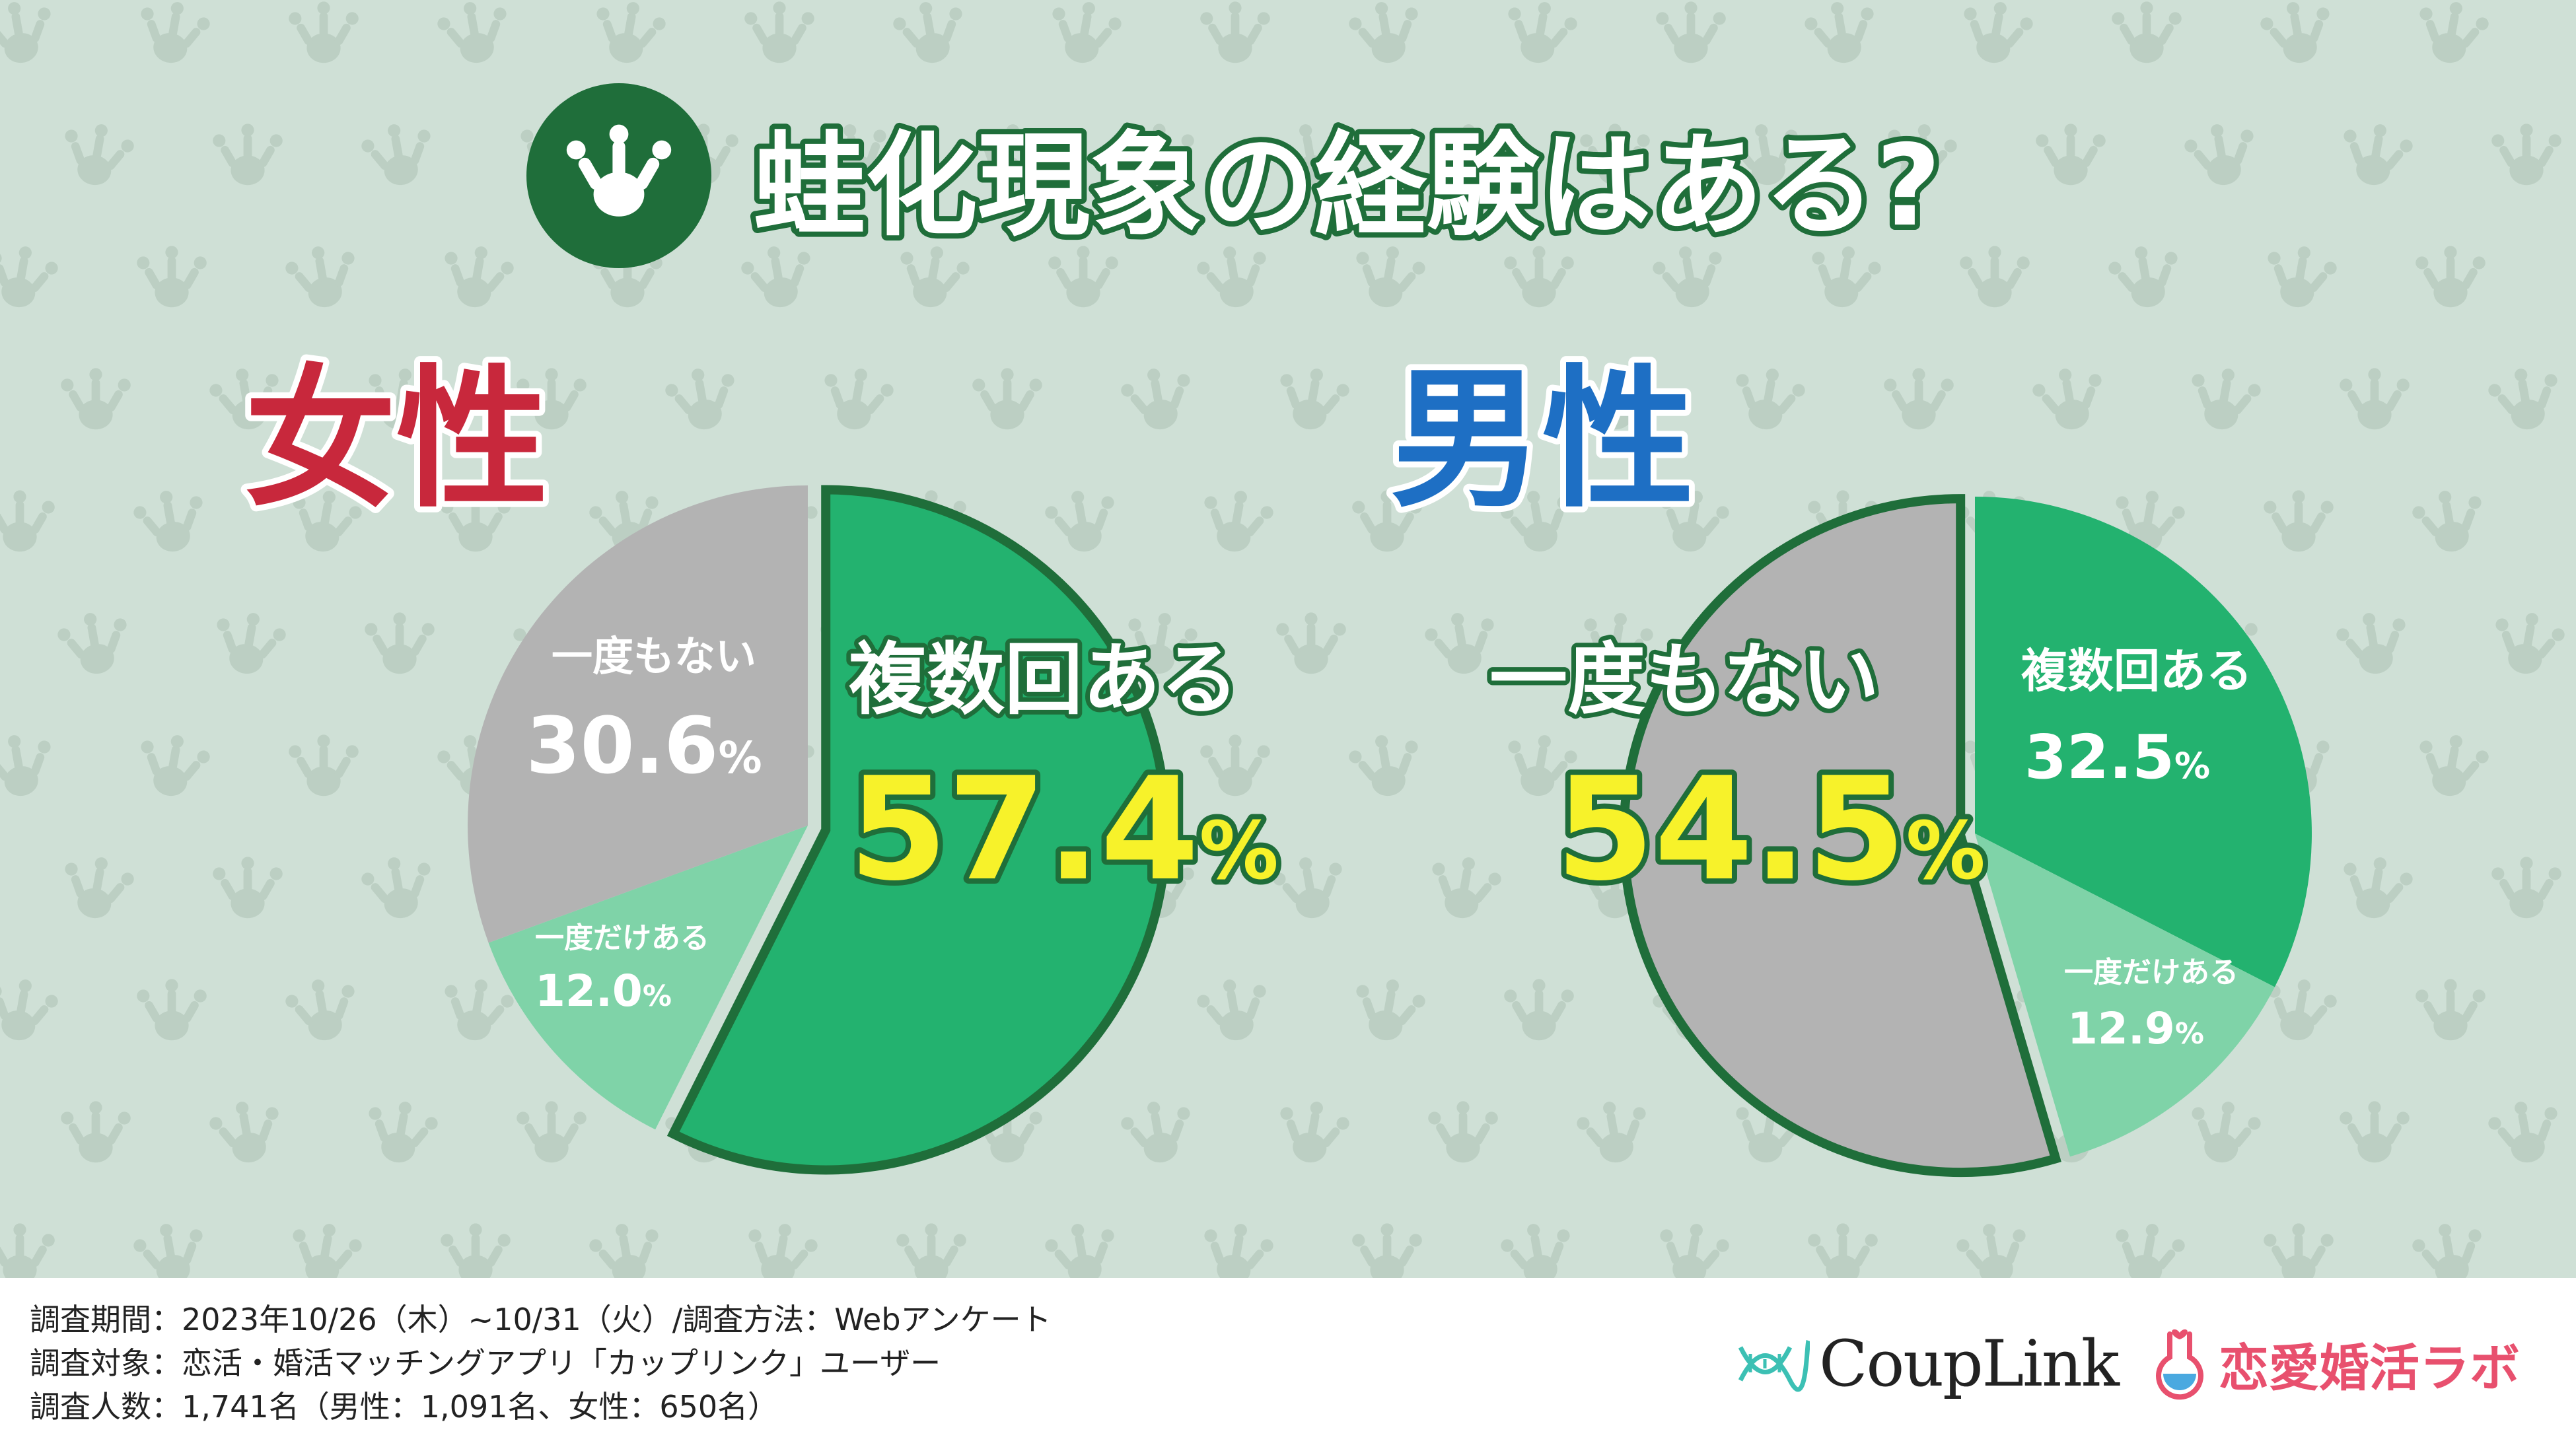  Describe the element at coordinates (2189, 1034) in the screenshot. I see `male-unit-once: %` at that location.